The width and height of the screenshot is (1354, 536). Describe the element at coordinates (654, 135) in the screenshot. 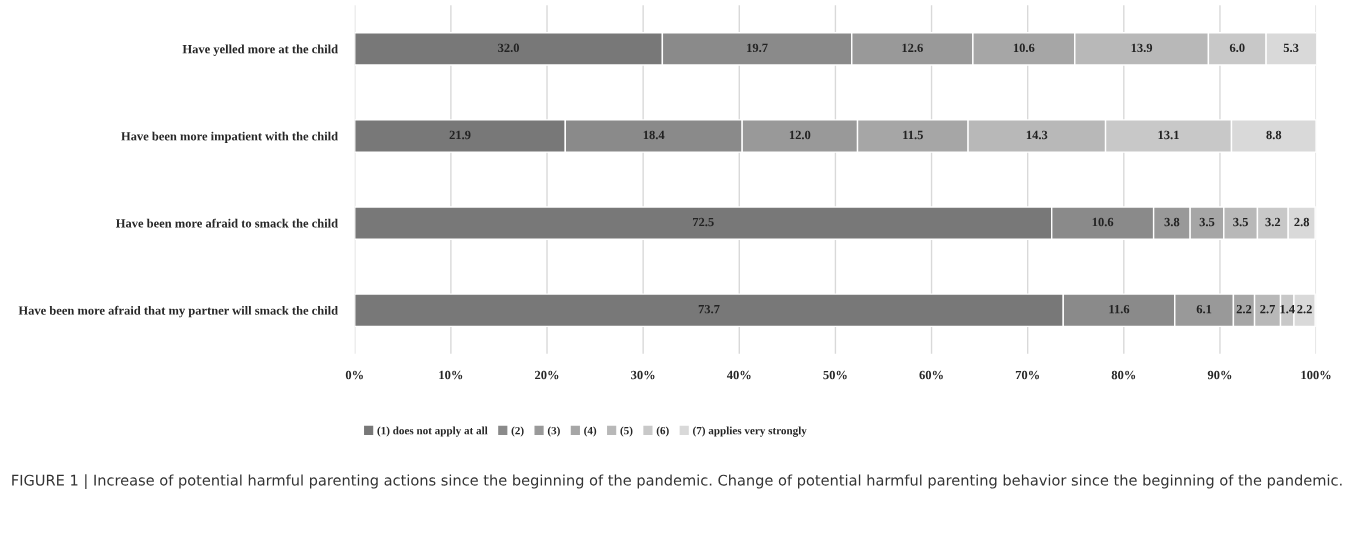

I see `data-label: 18.4` at that location.